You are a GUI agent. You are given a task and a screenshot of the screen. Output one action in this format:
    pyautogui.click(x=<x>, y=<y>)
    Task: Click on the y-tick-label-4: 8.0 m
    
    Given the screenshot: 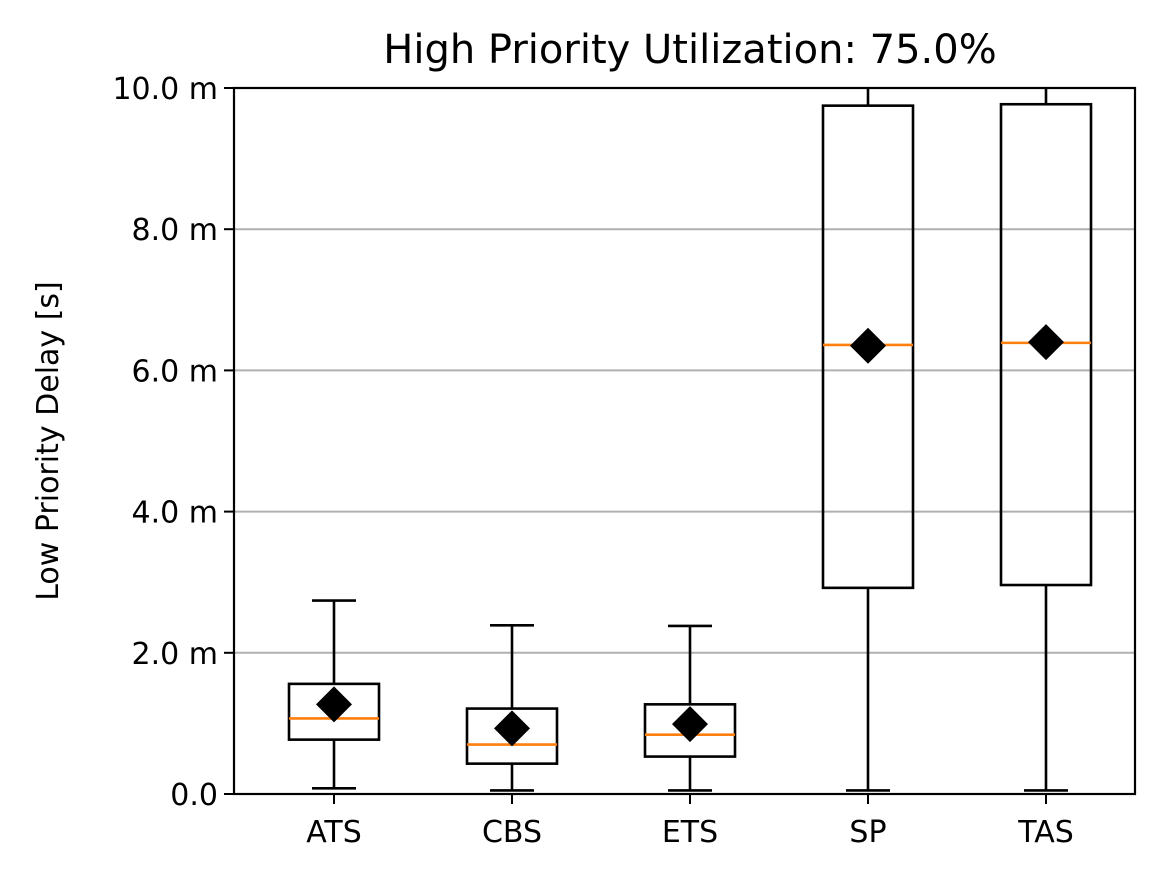 What is the action you would take?
    pyautogui.click(x=175, y=230)
    